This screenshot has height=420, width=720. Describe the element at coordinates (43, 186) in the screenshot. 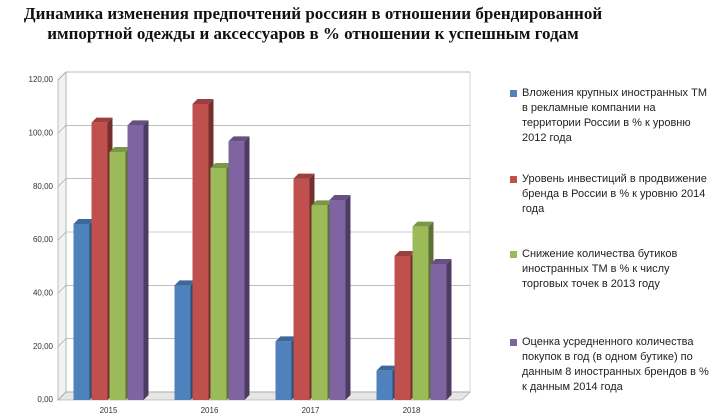

I see `y-tick-label: 80,00` at that location.